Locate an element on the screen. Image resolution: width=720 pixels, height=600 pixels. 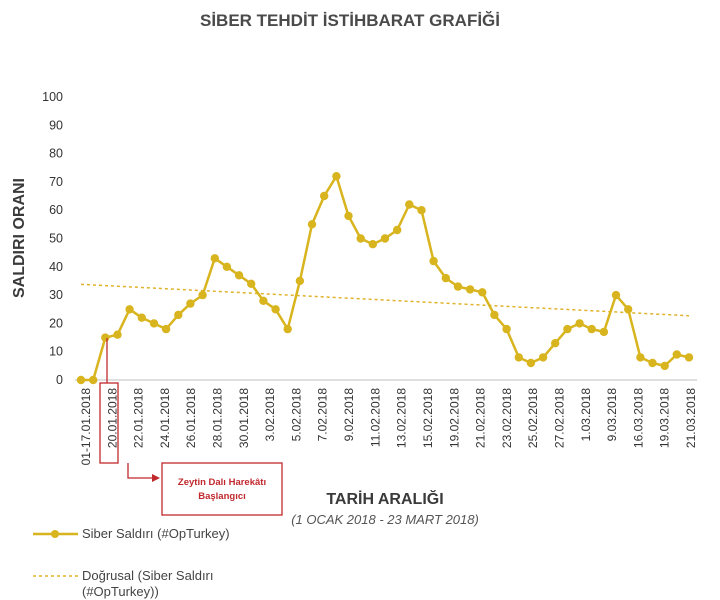
y-tick-label: 40 is located at coordinates (56, 267).